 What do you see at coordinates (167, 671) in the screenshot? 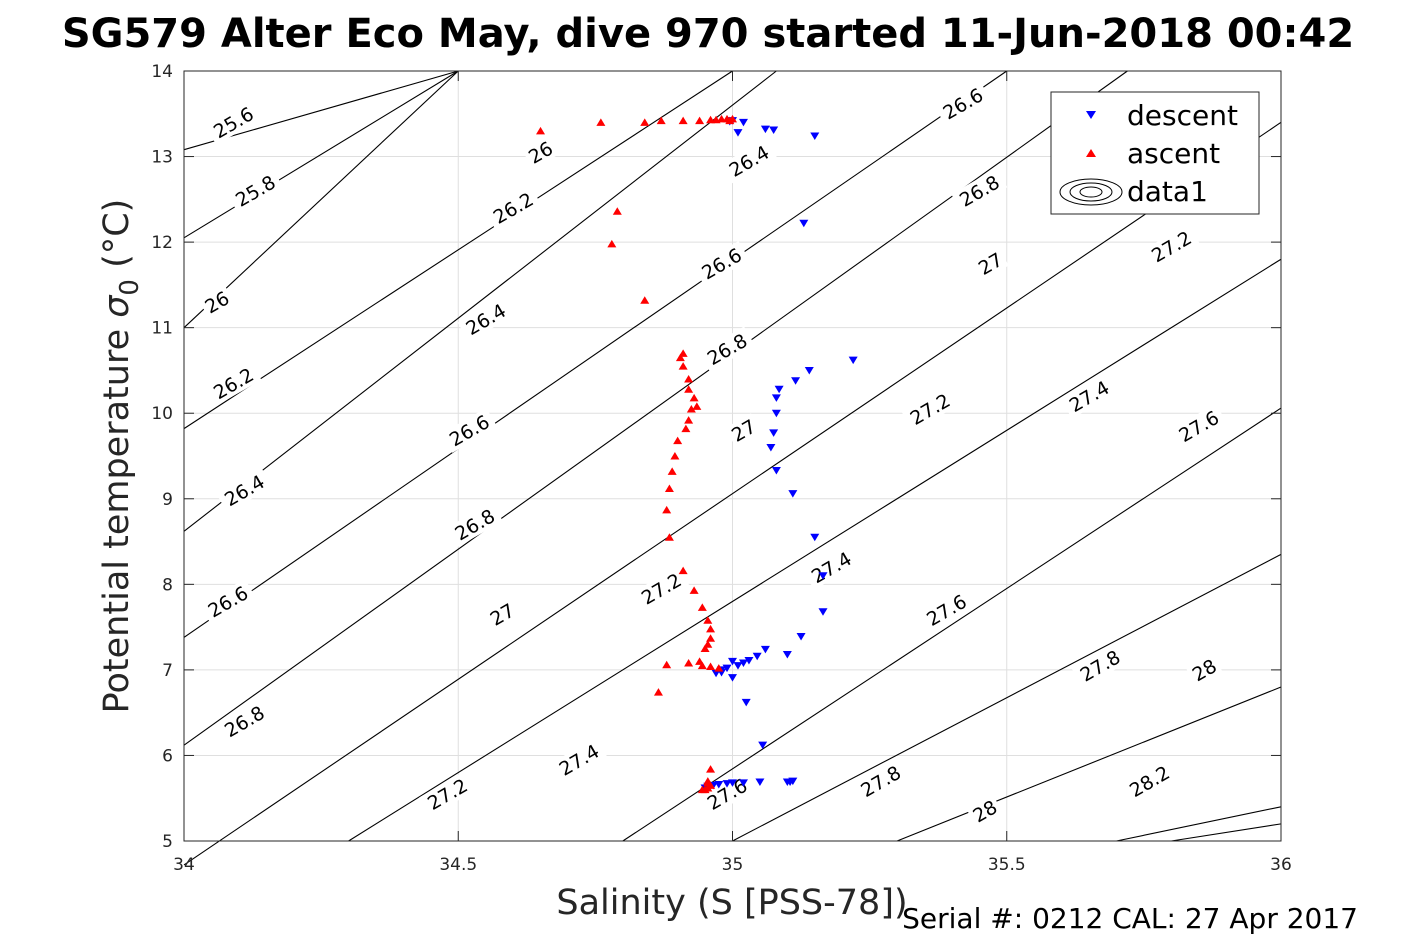
I see `y-tick-label-2: 7` at bounding box center [167, 671].